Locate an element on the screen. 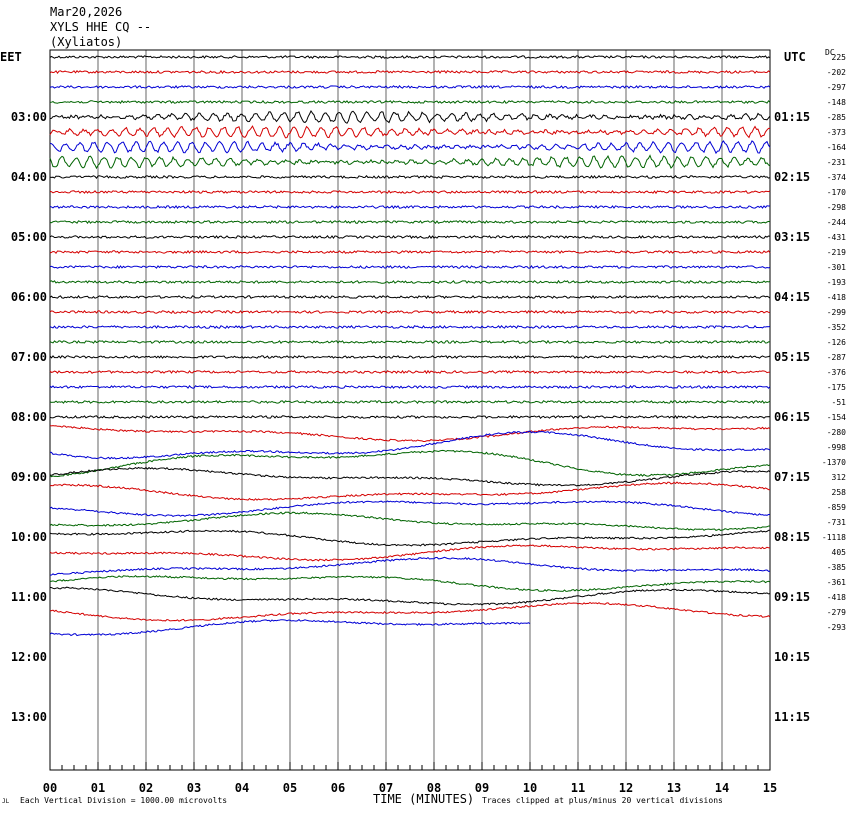 This screenshot has height=814, width=850. x-axis-title: TIME (MINUTES) is located at coordinates (424, 799).